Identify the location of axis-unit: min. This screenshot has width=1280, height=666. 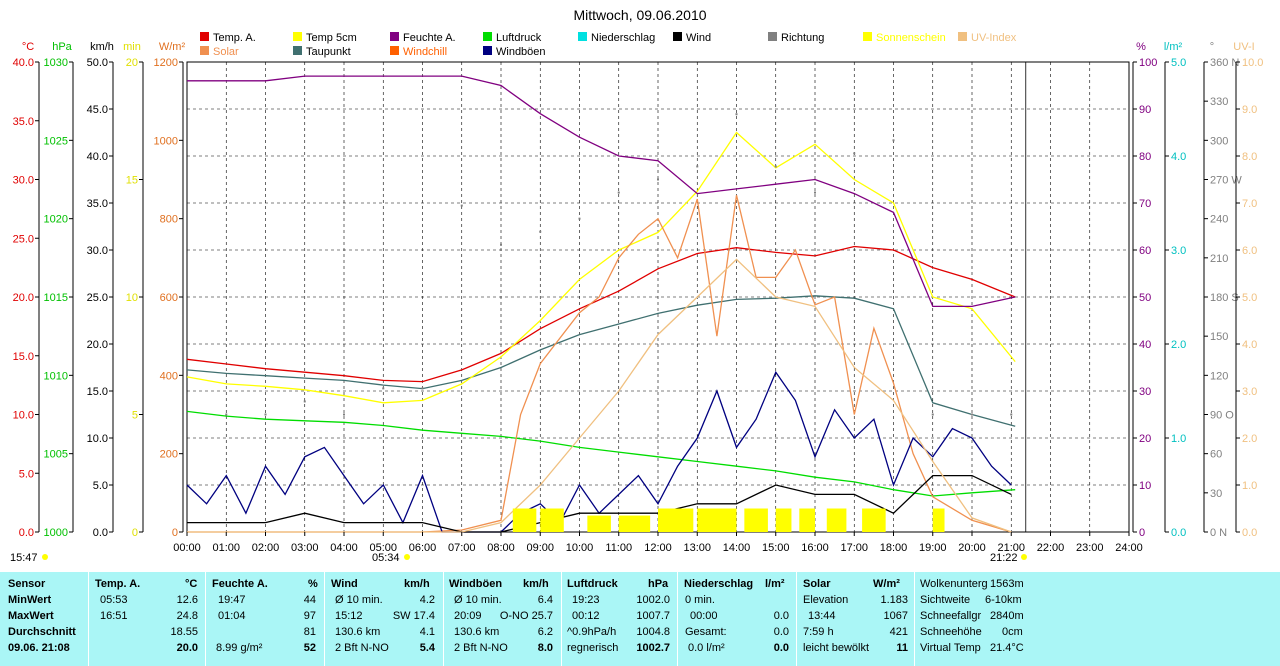
(132, 47).